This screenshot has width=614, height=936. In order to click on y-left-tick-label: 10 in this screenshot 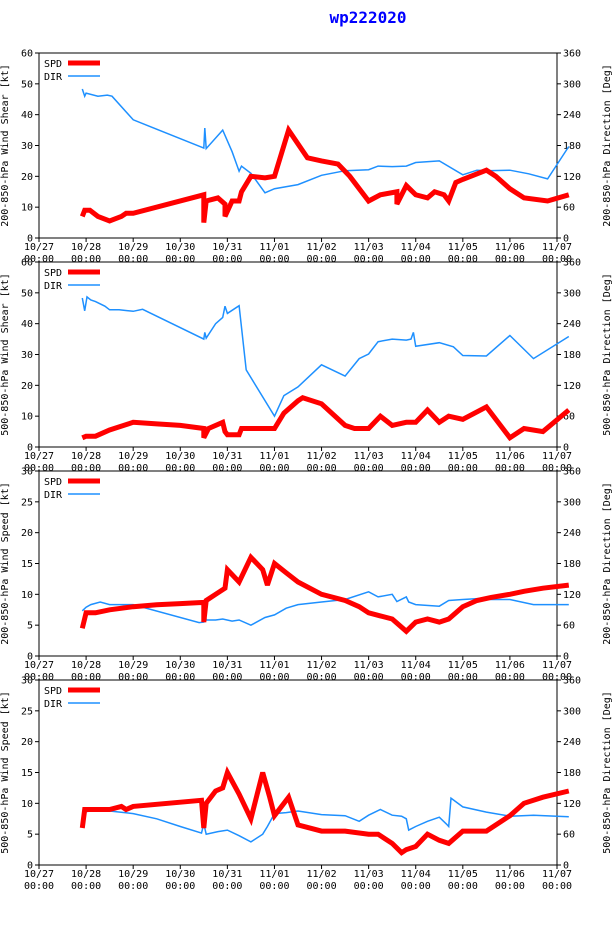, I will do `click(27, 595)`.